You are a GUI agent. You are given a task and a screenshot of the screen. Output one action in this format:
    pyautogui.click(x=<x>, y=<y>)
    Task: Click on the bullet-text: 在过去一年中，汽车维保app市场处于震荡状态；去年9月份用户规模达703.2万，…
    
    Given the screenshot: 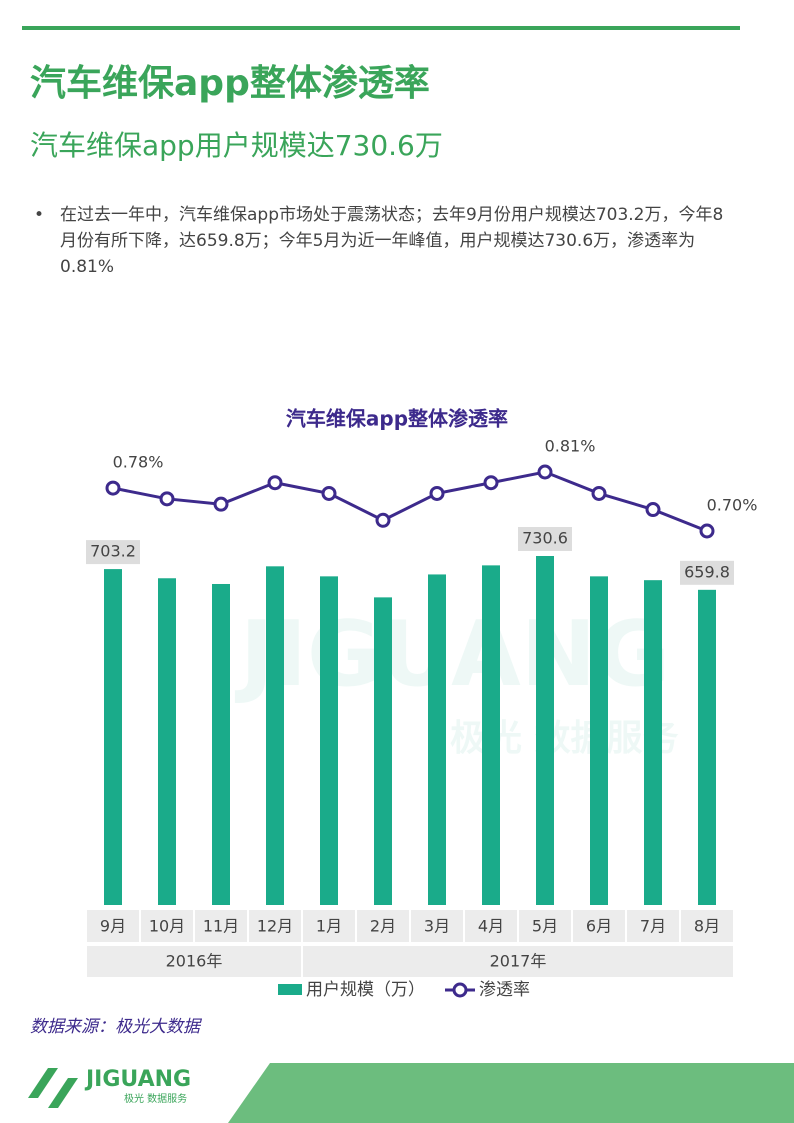 What is the action you would take?
    pyautogui.click(x=392, y=241)
    